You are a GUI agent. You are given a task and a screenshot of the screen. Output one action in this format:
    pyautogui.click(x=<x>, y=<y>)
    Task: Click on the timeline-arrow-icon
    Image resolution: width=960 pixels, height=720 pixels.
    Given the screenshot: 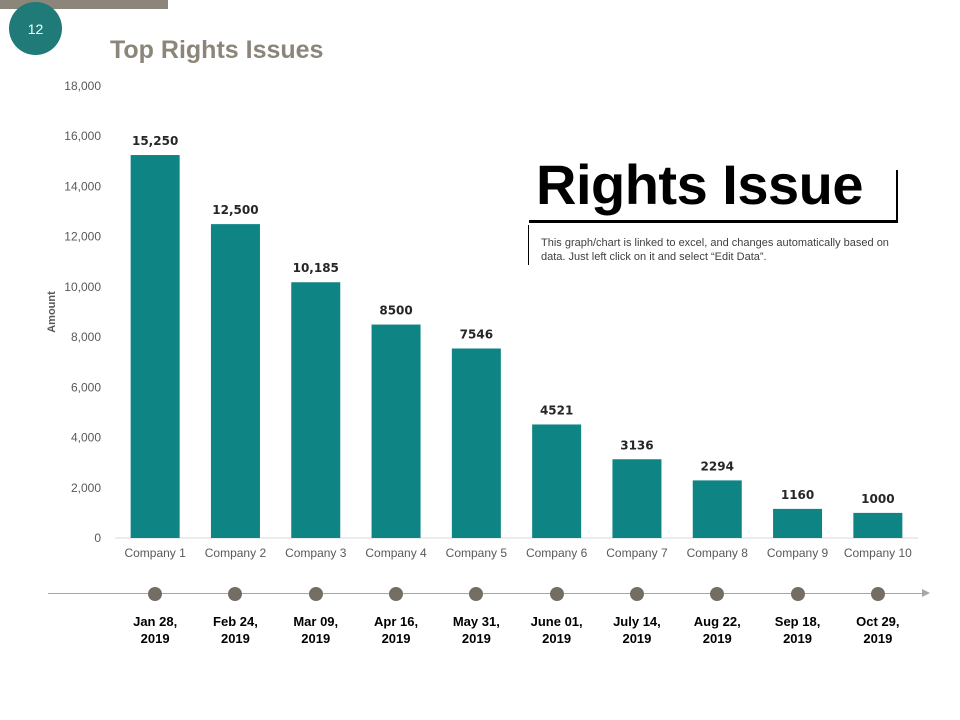 What is the action you would take?
    pyautogui.click(x=926, y=593)
    